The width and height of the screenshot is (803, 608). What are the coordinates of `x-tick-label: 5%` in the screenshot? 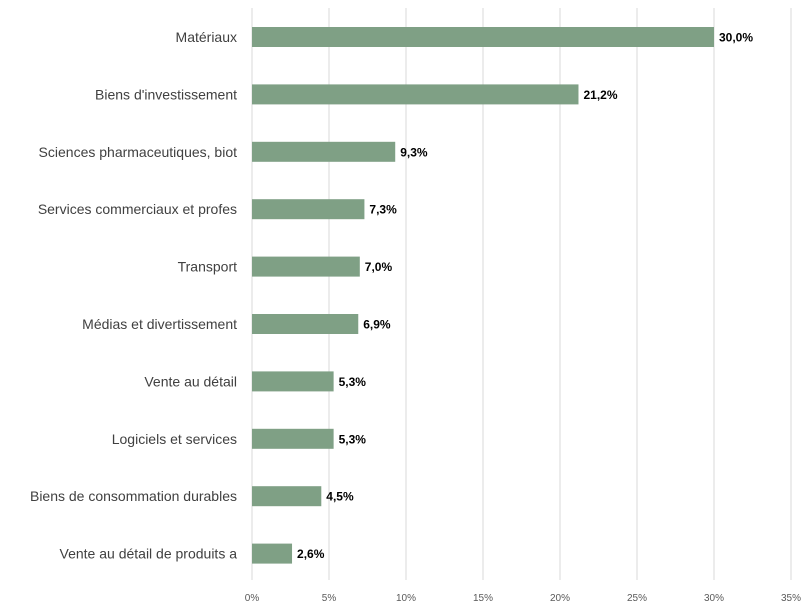 It's located at (329, 598).